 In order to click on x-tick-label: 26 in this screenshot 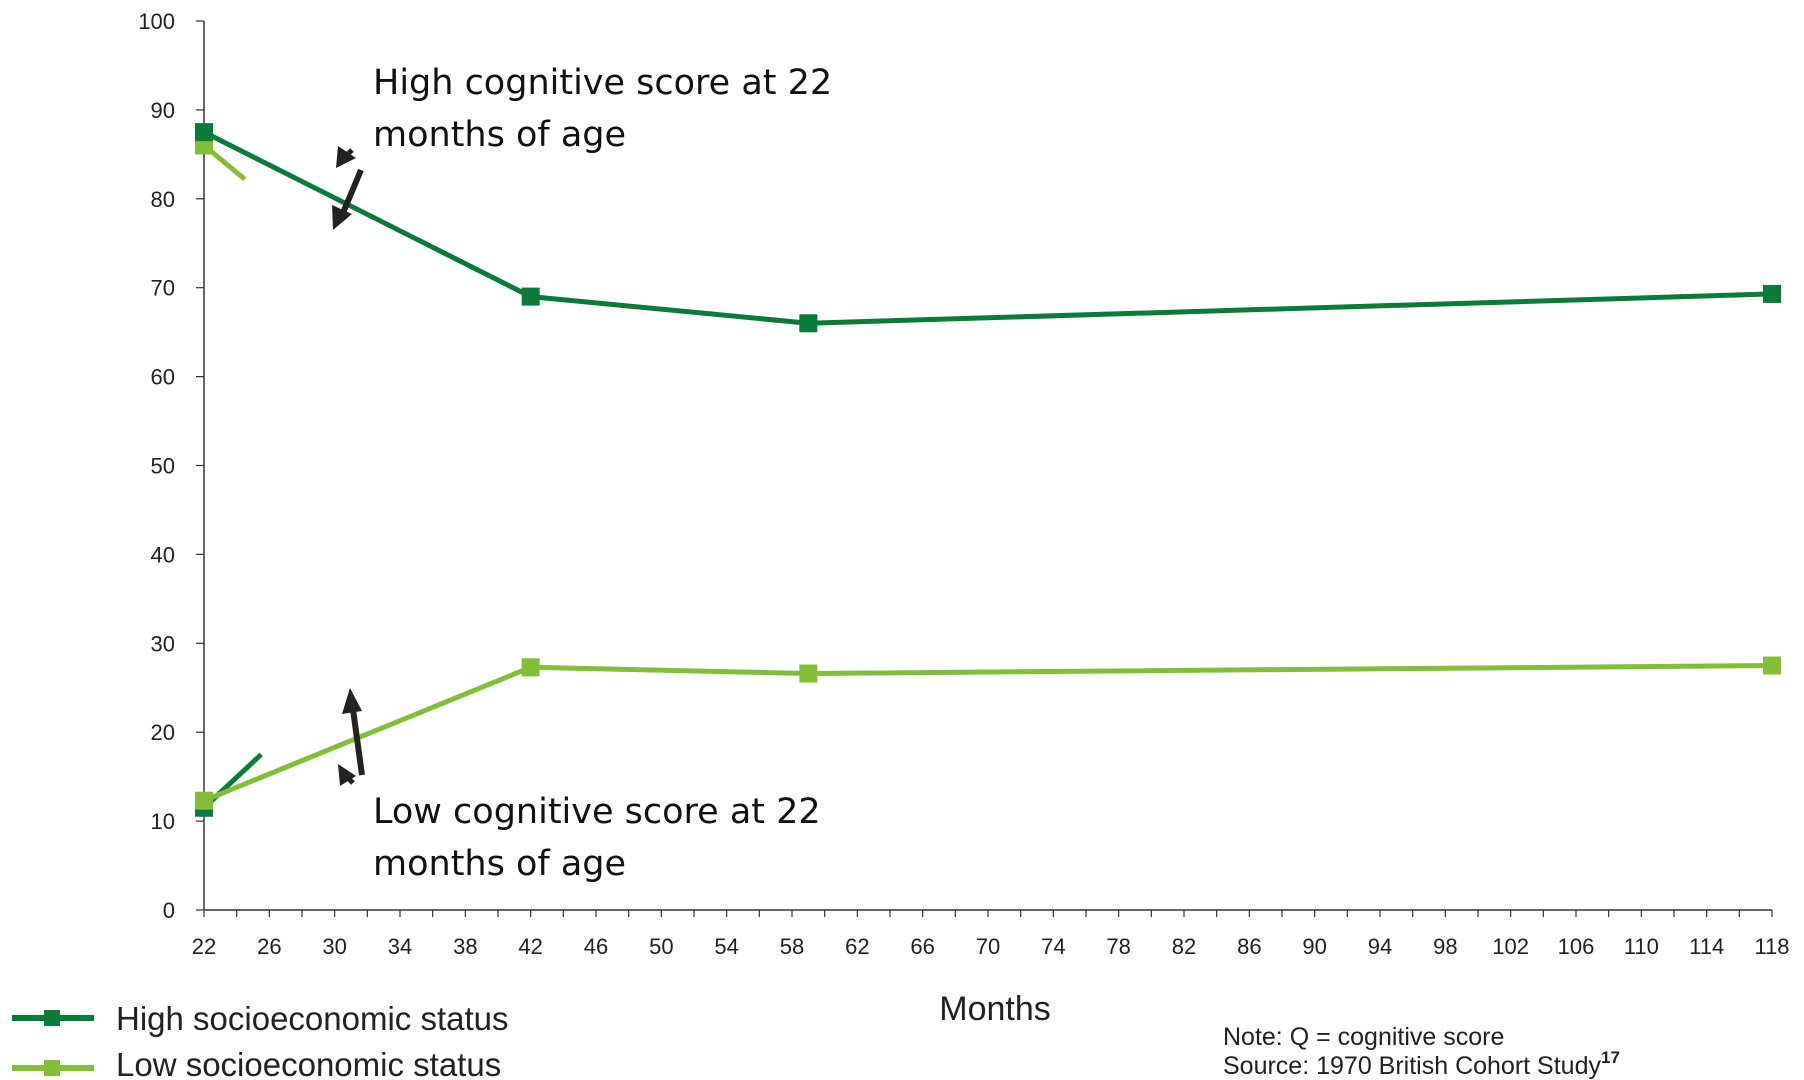, I will do `click(269, 946)`.